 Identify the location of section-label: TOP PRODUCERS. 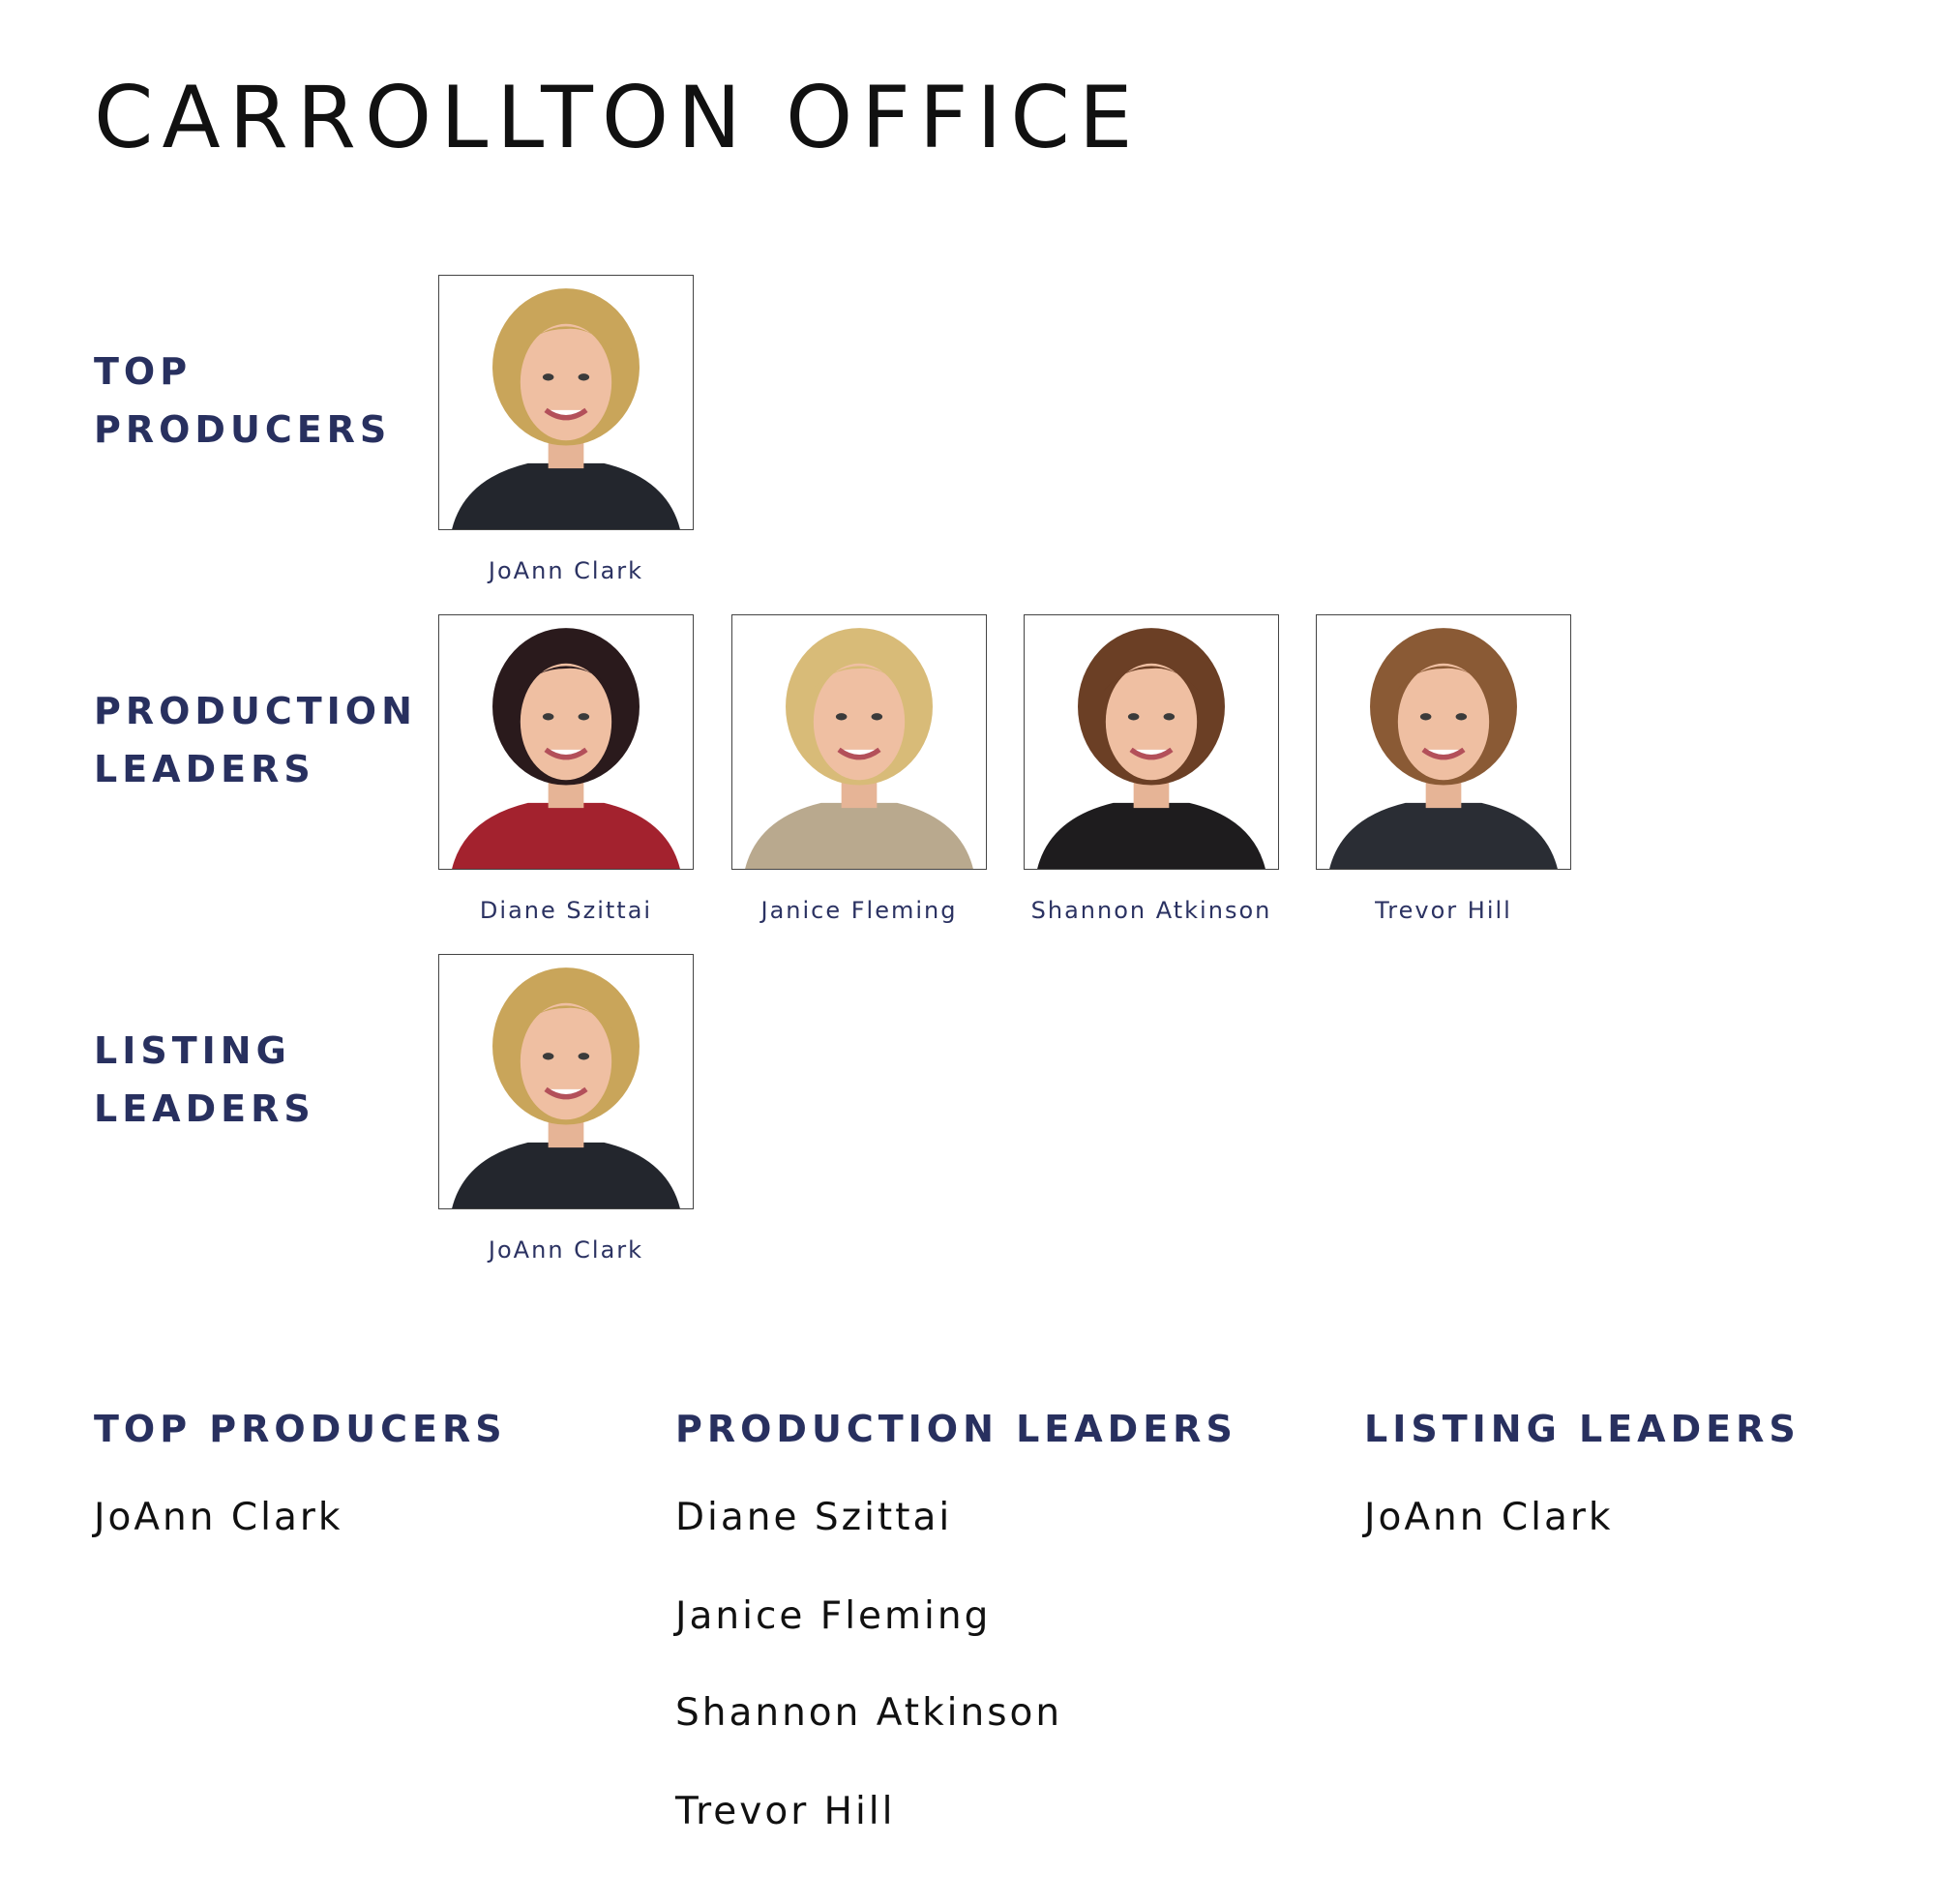
(242, 401).